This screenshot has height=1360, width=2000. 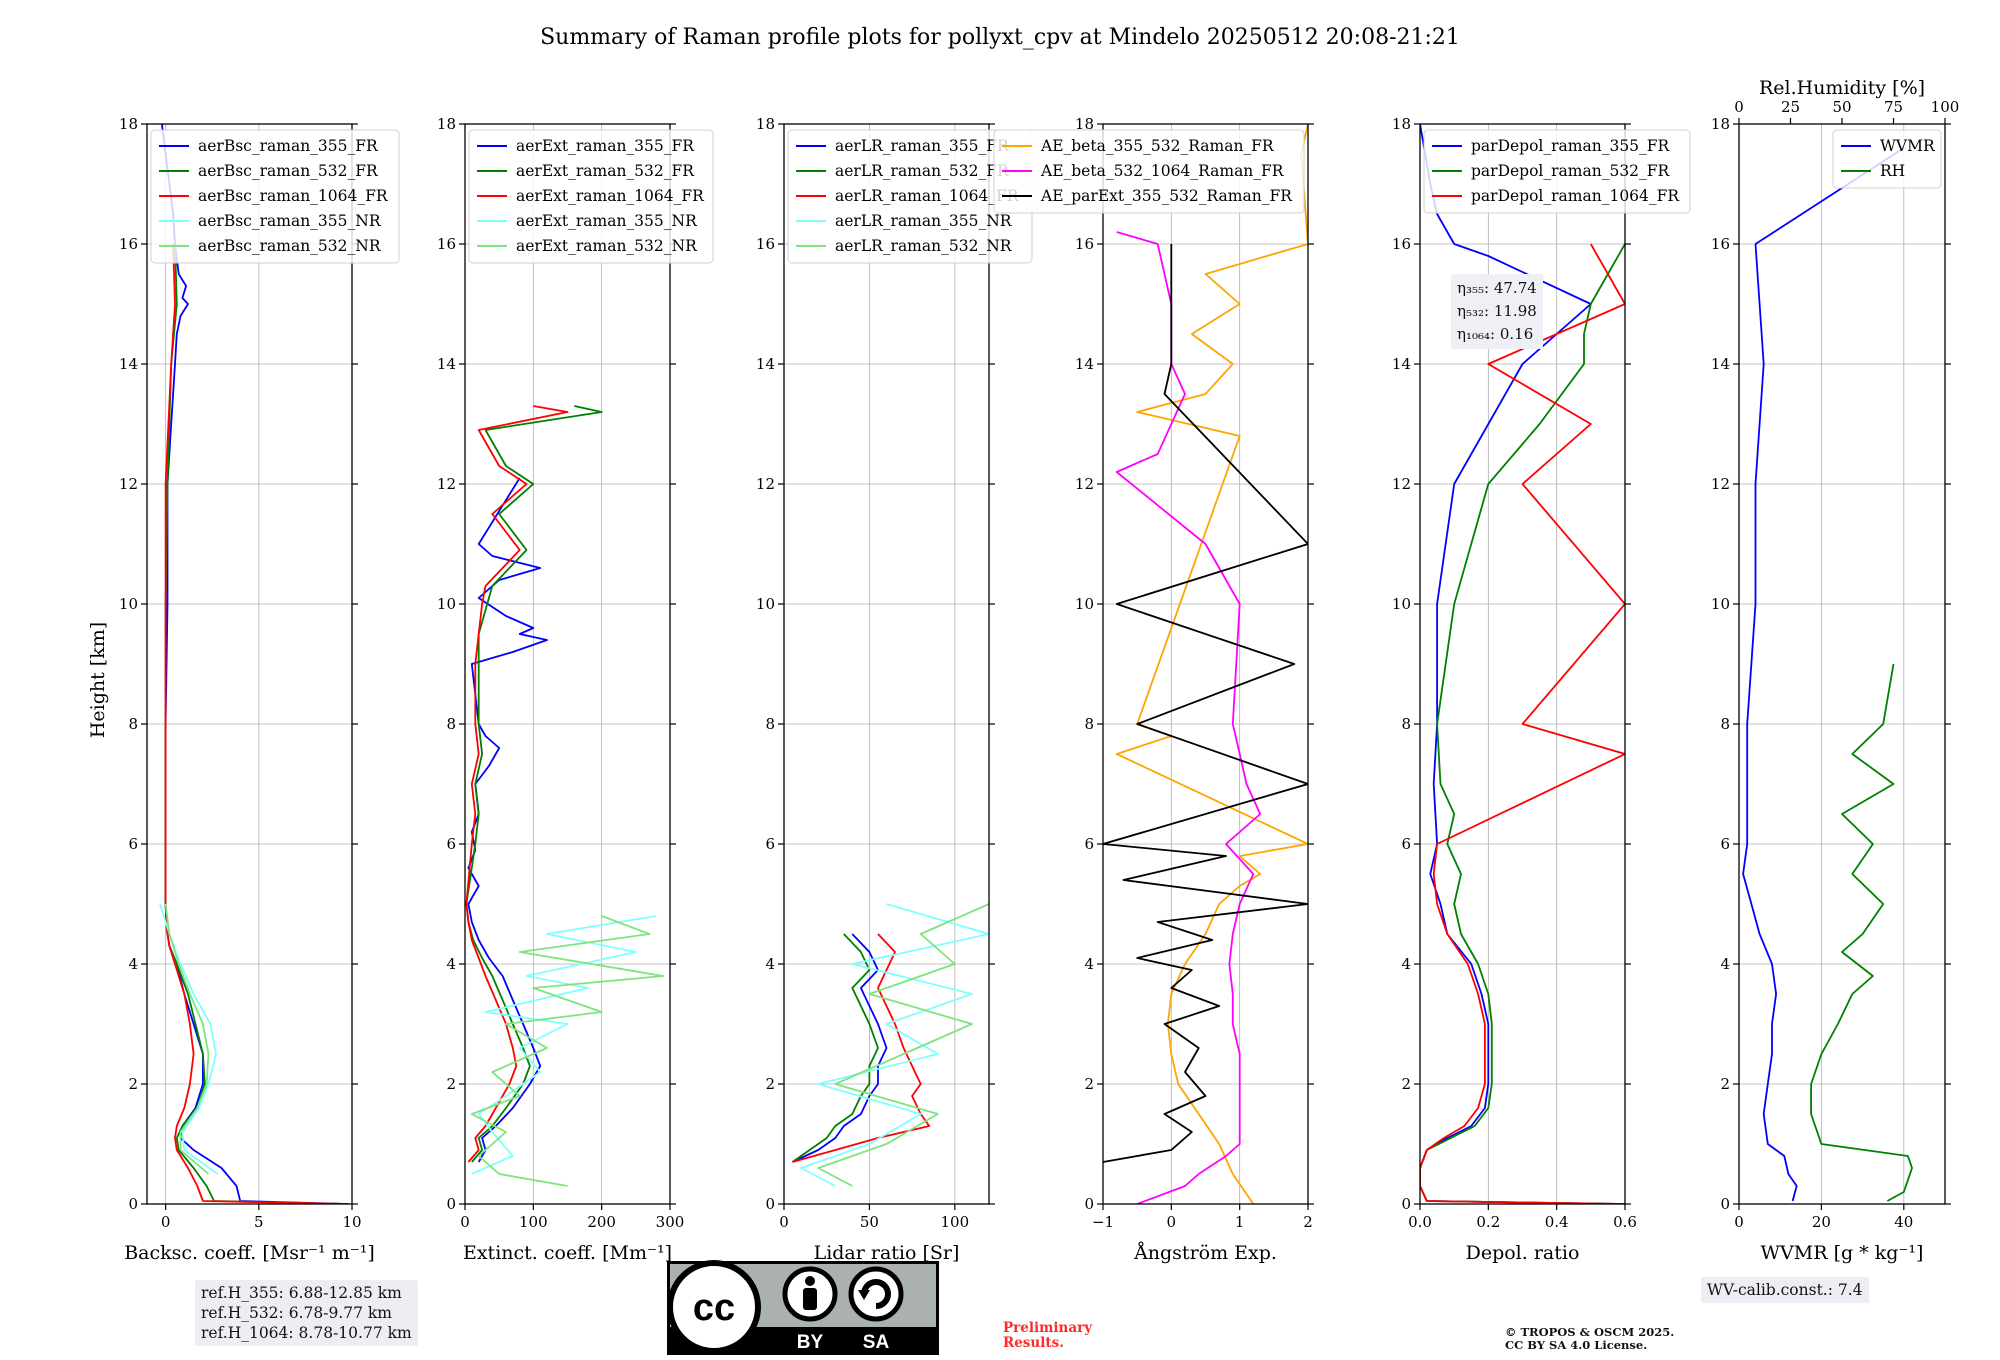 What do you see at coordinates (1908, 146) in the screenshot?
I see `legend-label: WVMR` at bounding box center [1908, 146].